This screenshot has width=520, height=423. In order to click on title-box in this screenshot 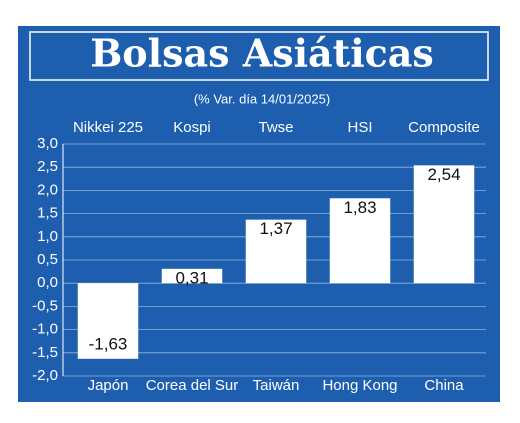, I will do `click(259, 56)`.